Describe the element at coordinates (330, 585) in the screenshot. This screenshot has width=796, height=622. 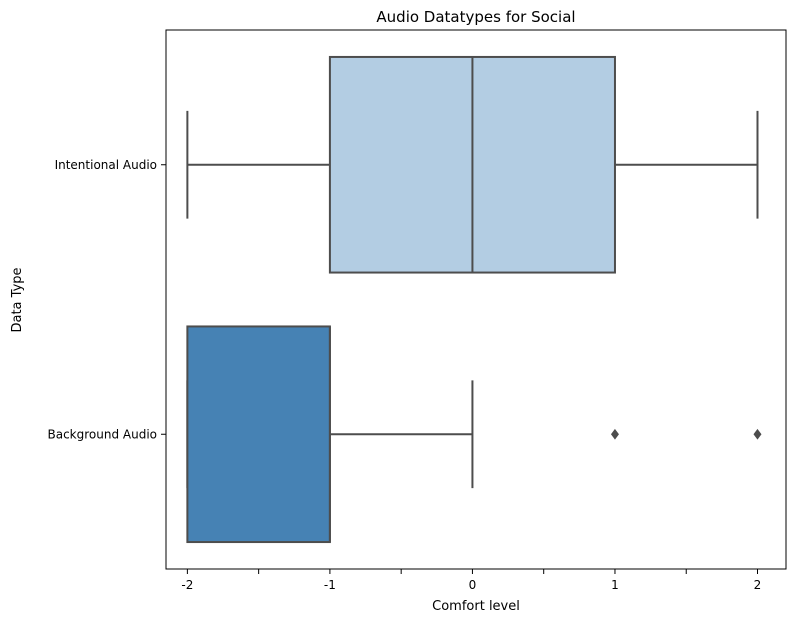
I see `x-tick-label: -1` at that location.